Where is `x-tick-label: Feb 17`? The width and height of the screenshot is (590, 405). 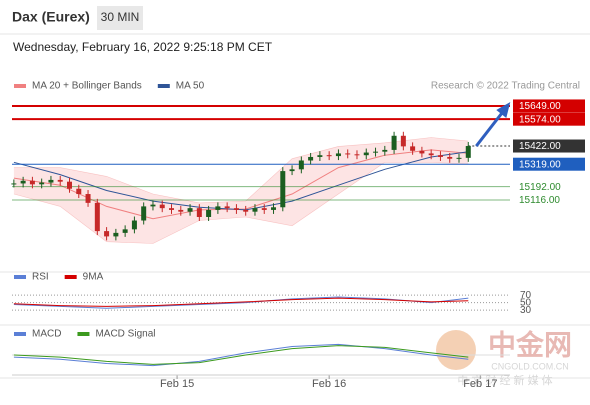
x-tick-label: Feb 17 is located at coordinates (480, 384).